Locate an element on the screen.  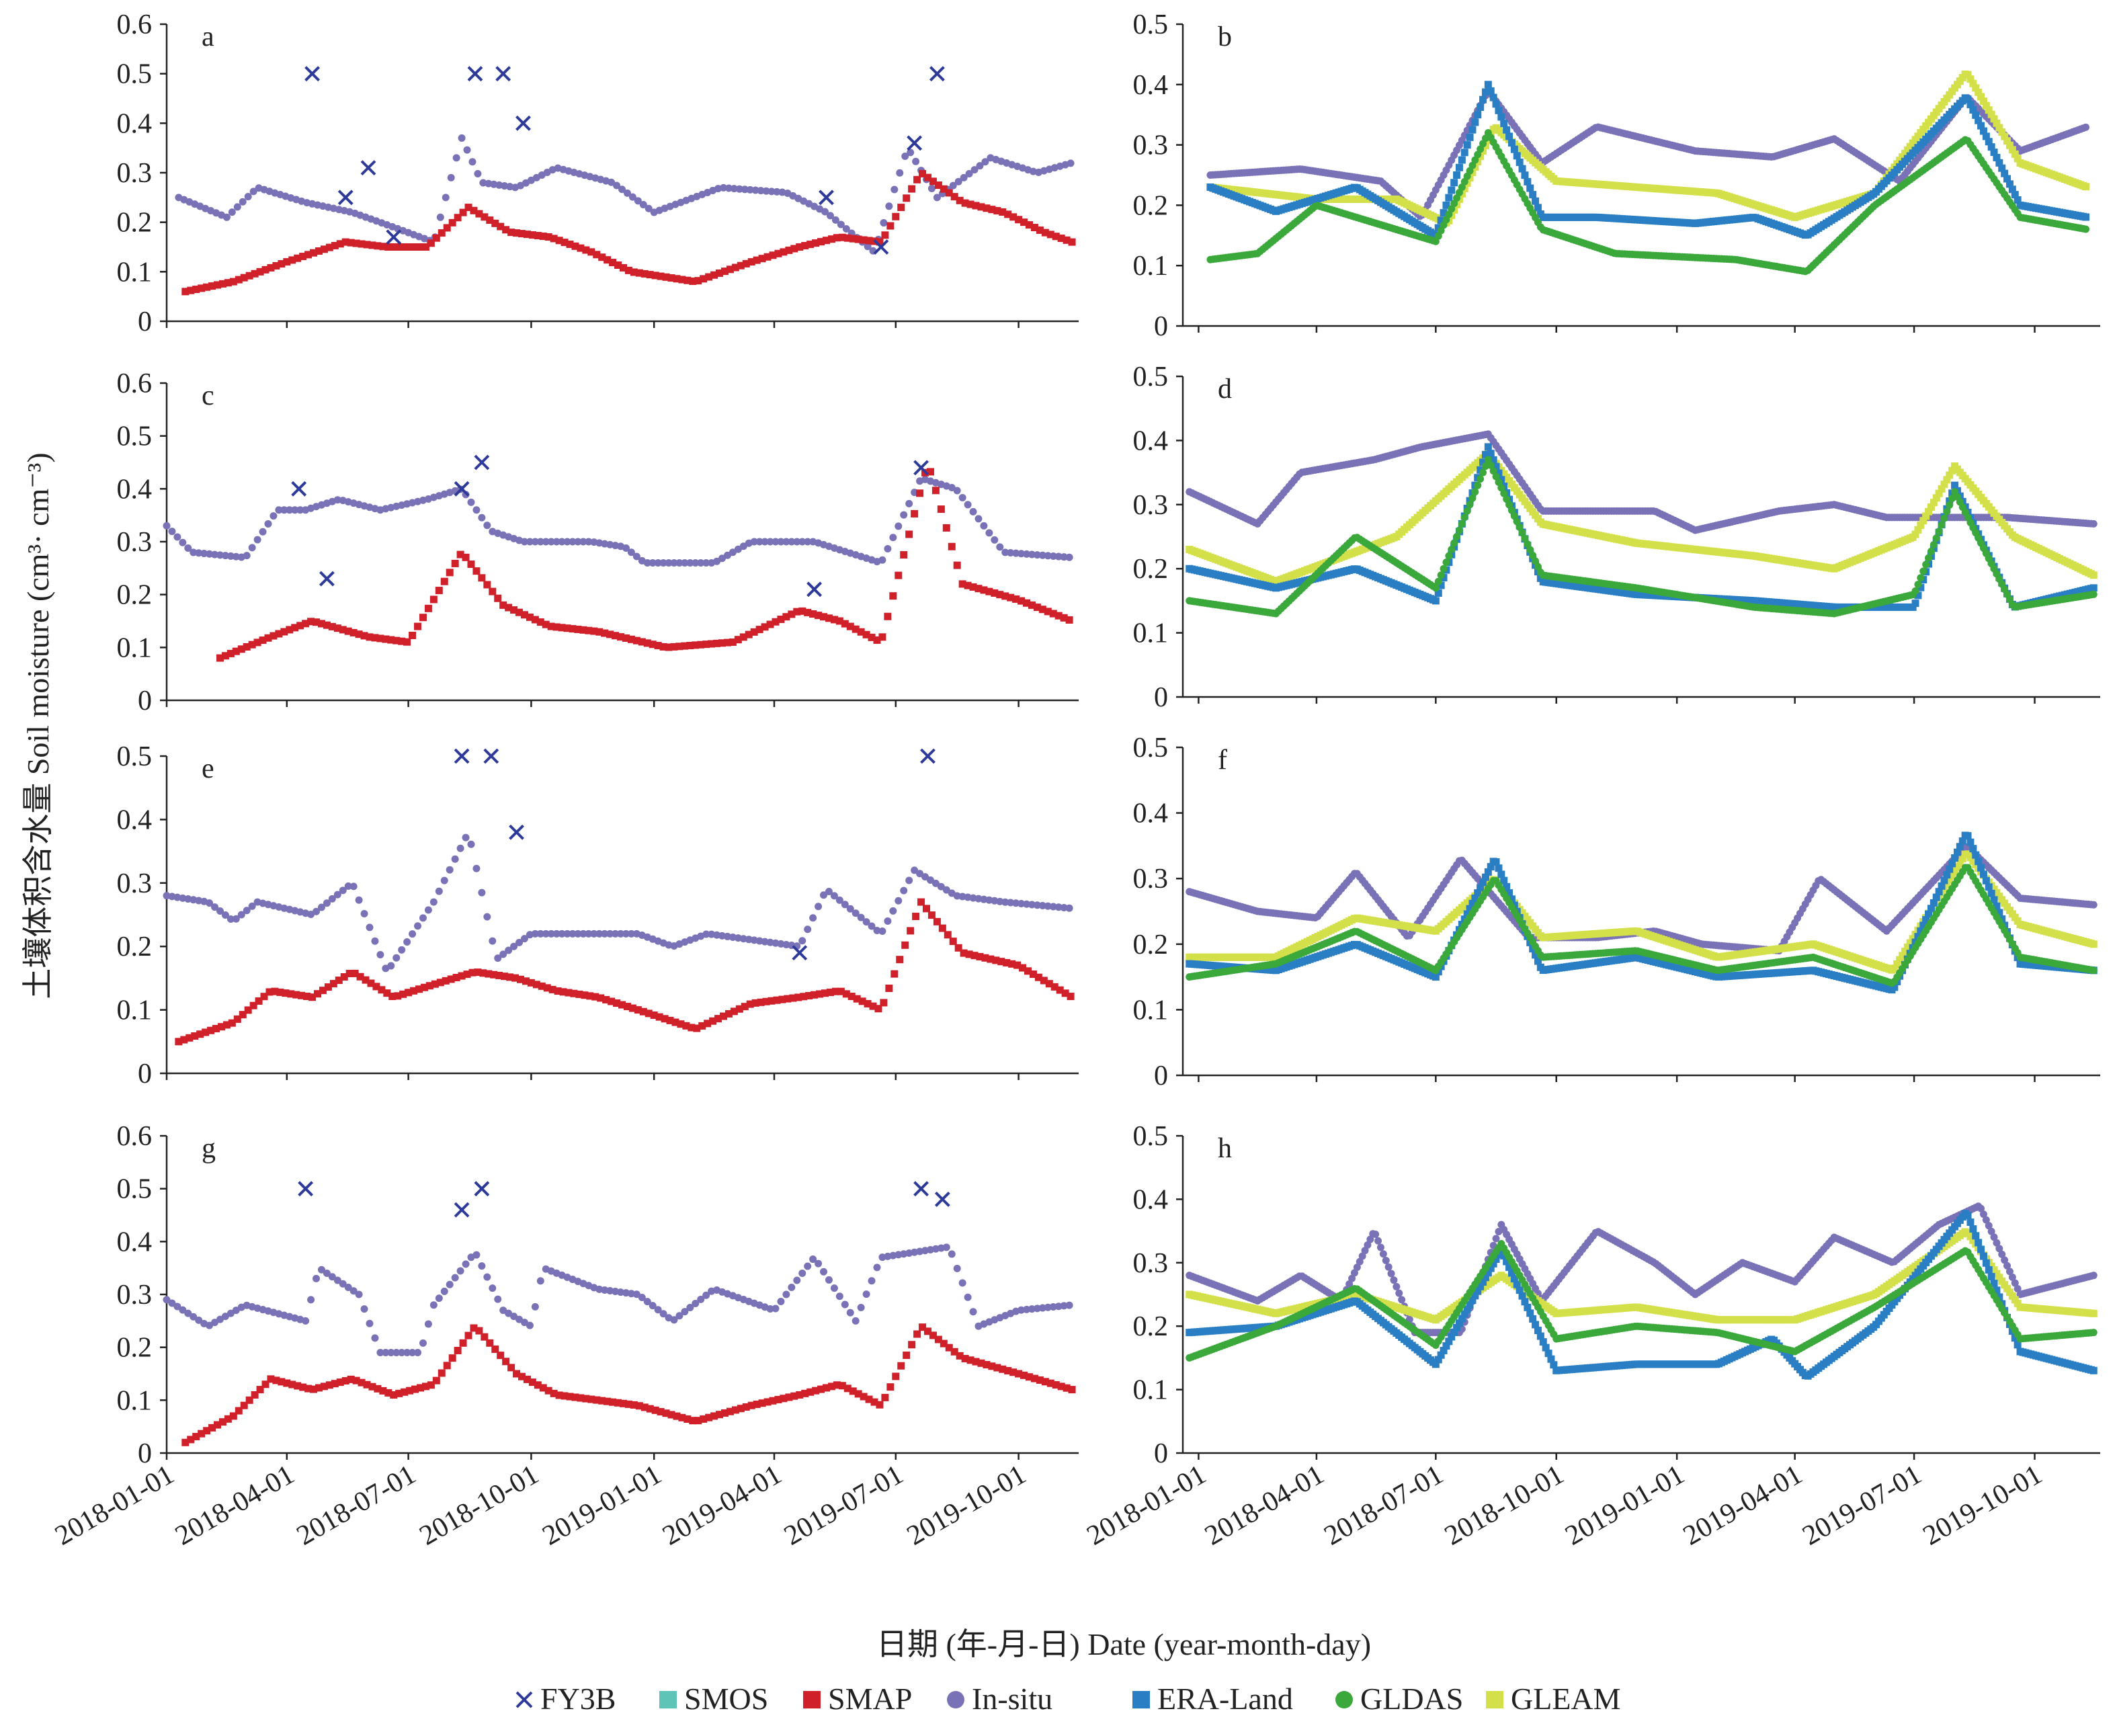
y-tick-label: 0 is located at coordinates (145, 701).